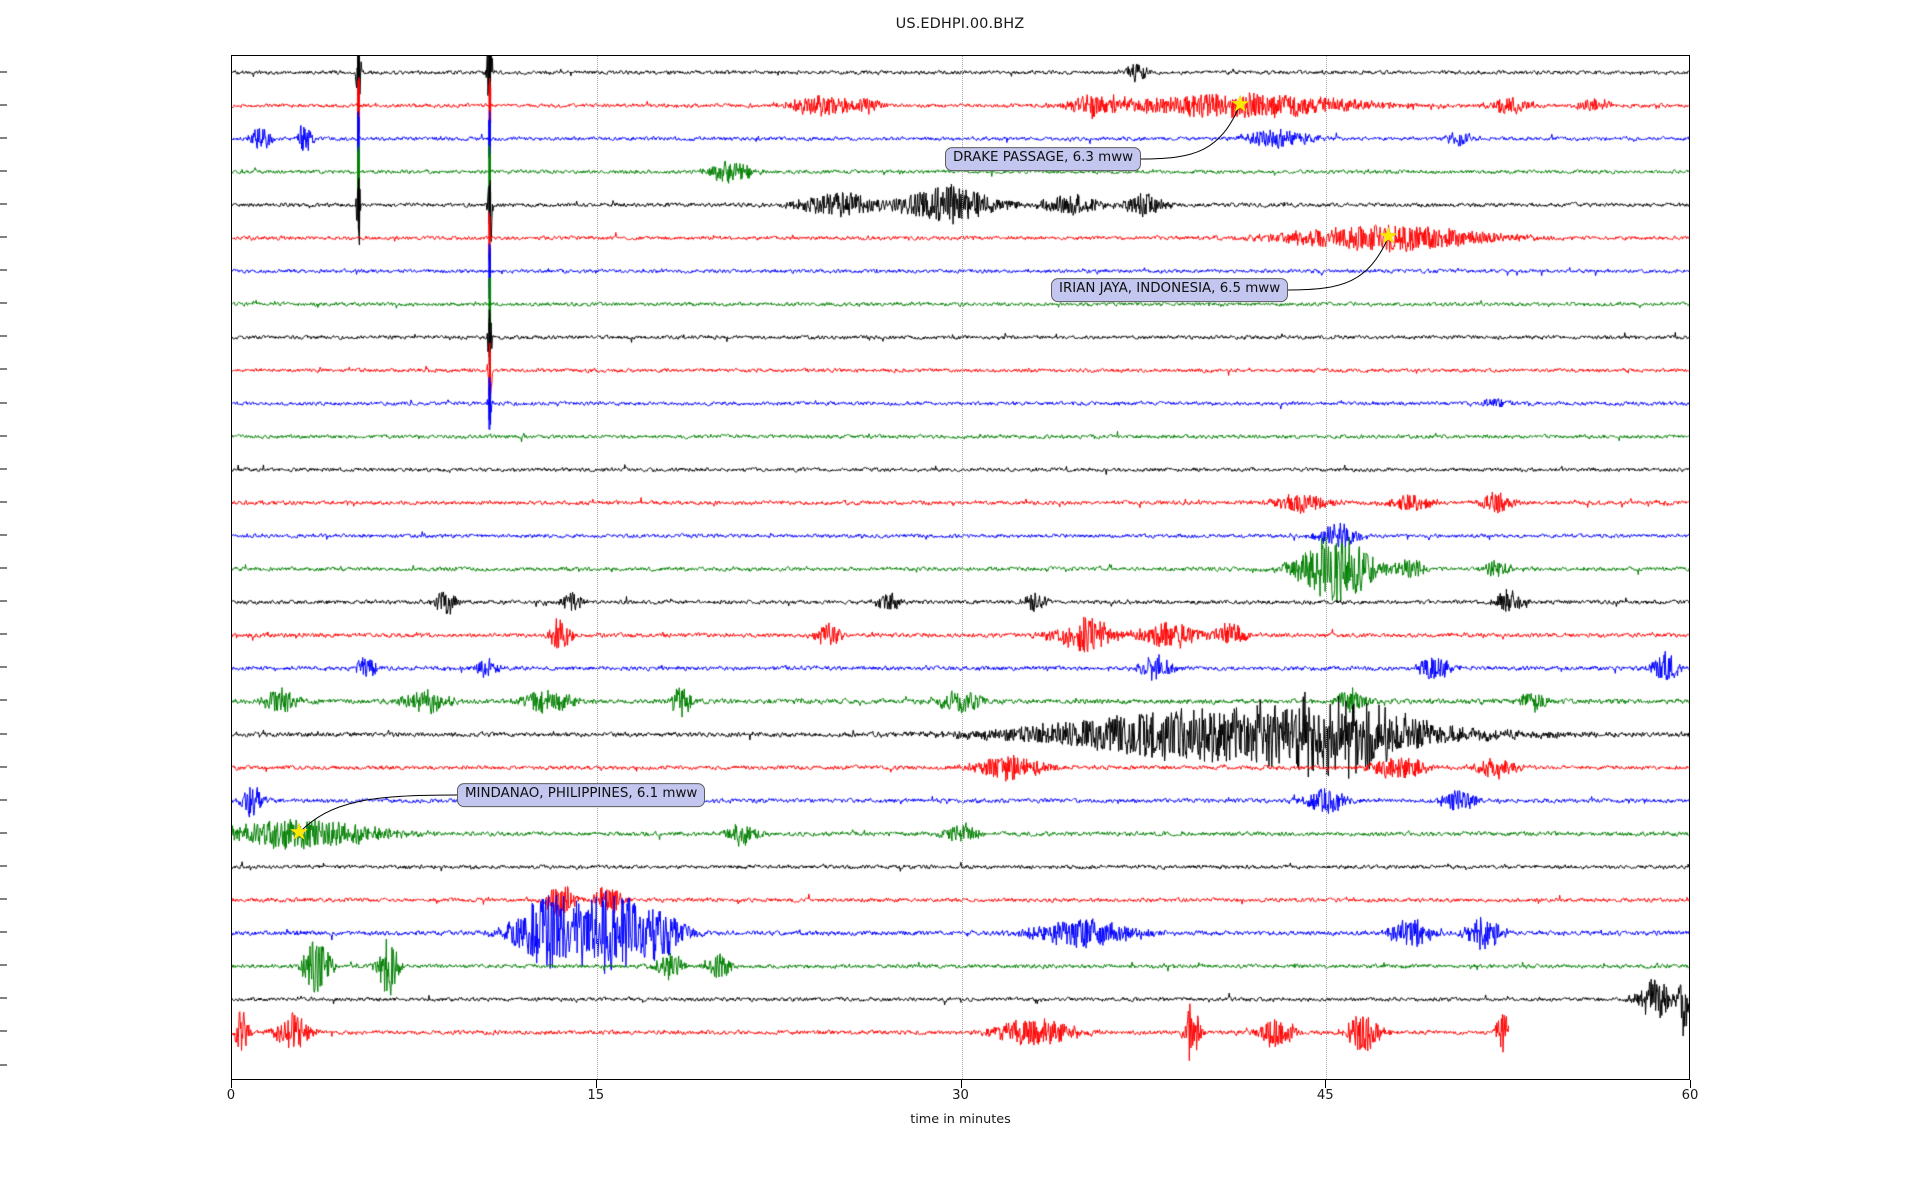 The height and width of the screenshot is (1200, 1920). Describe the element at coordinates (960, 24) in the screenshot. I see `page-title: US.EDHPI.00.BHZ` at that location.